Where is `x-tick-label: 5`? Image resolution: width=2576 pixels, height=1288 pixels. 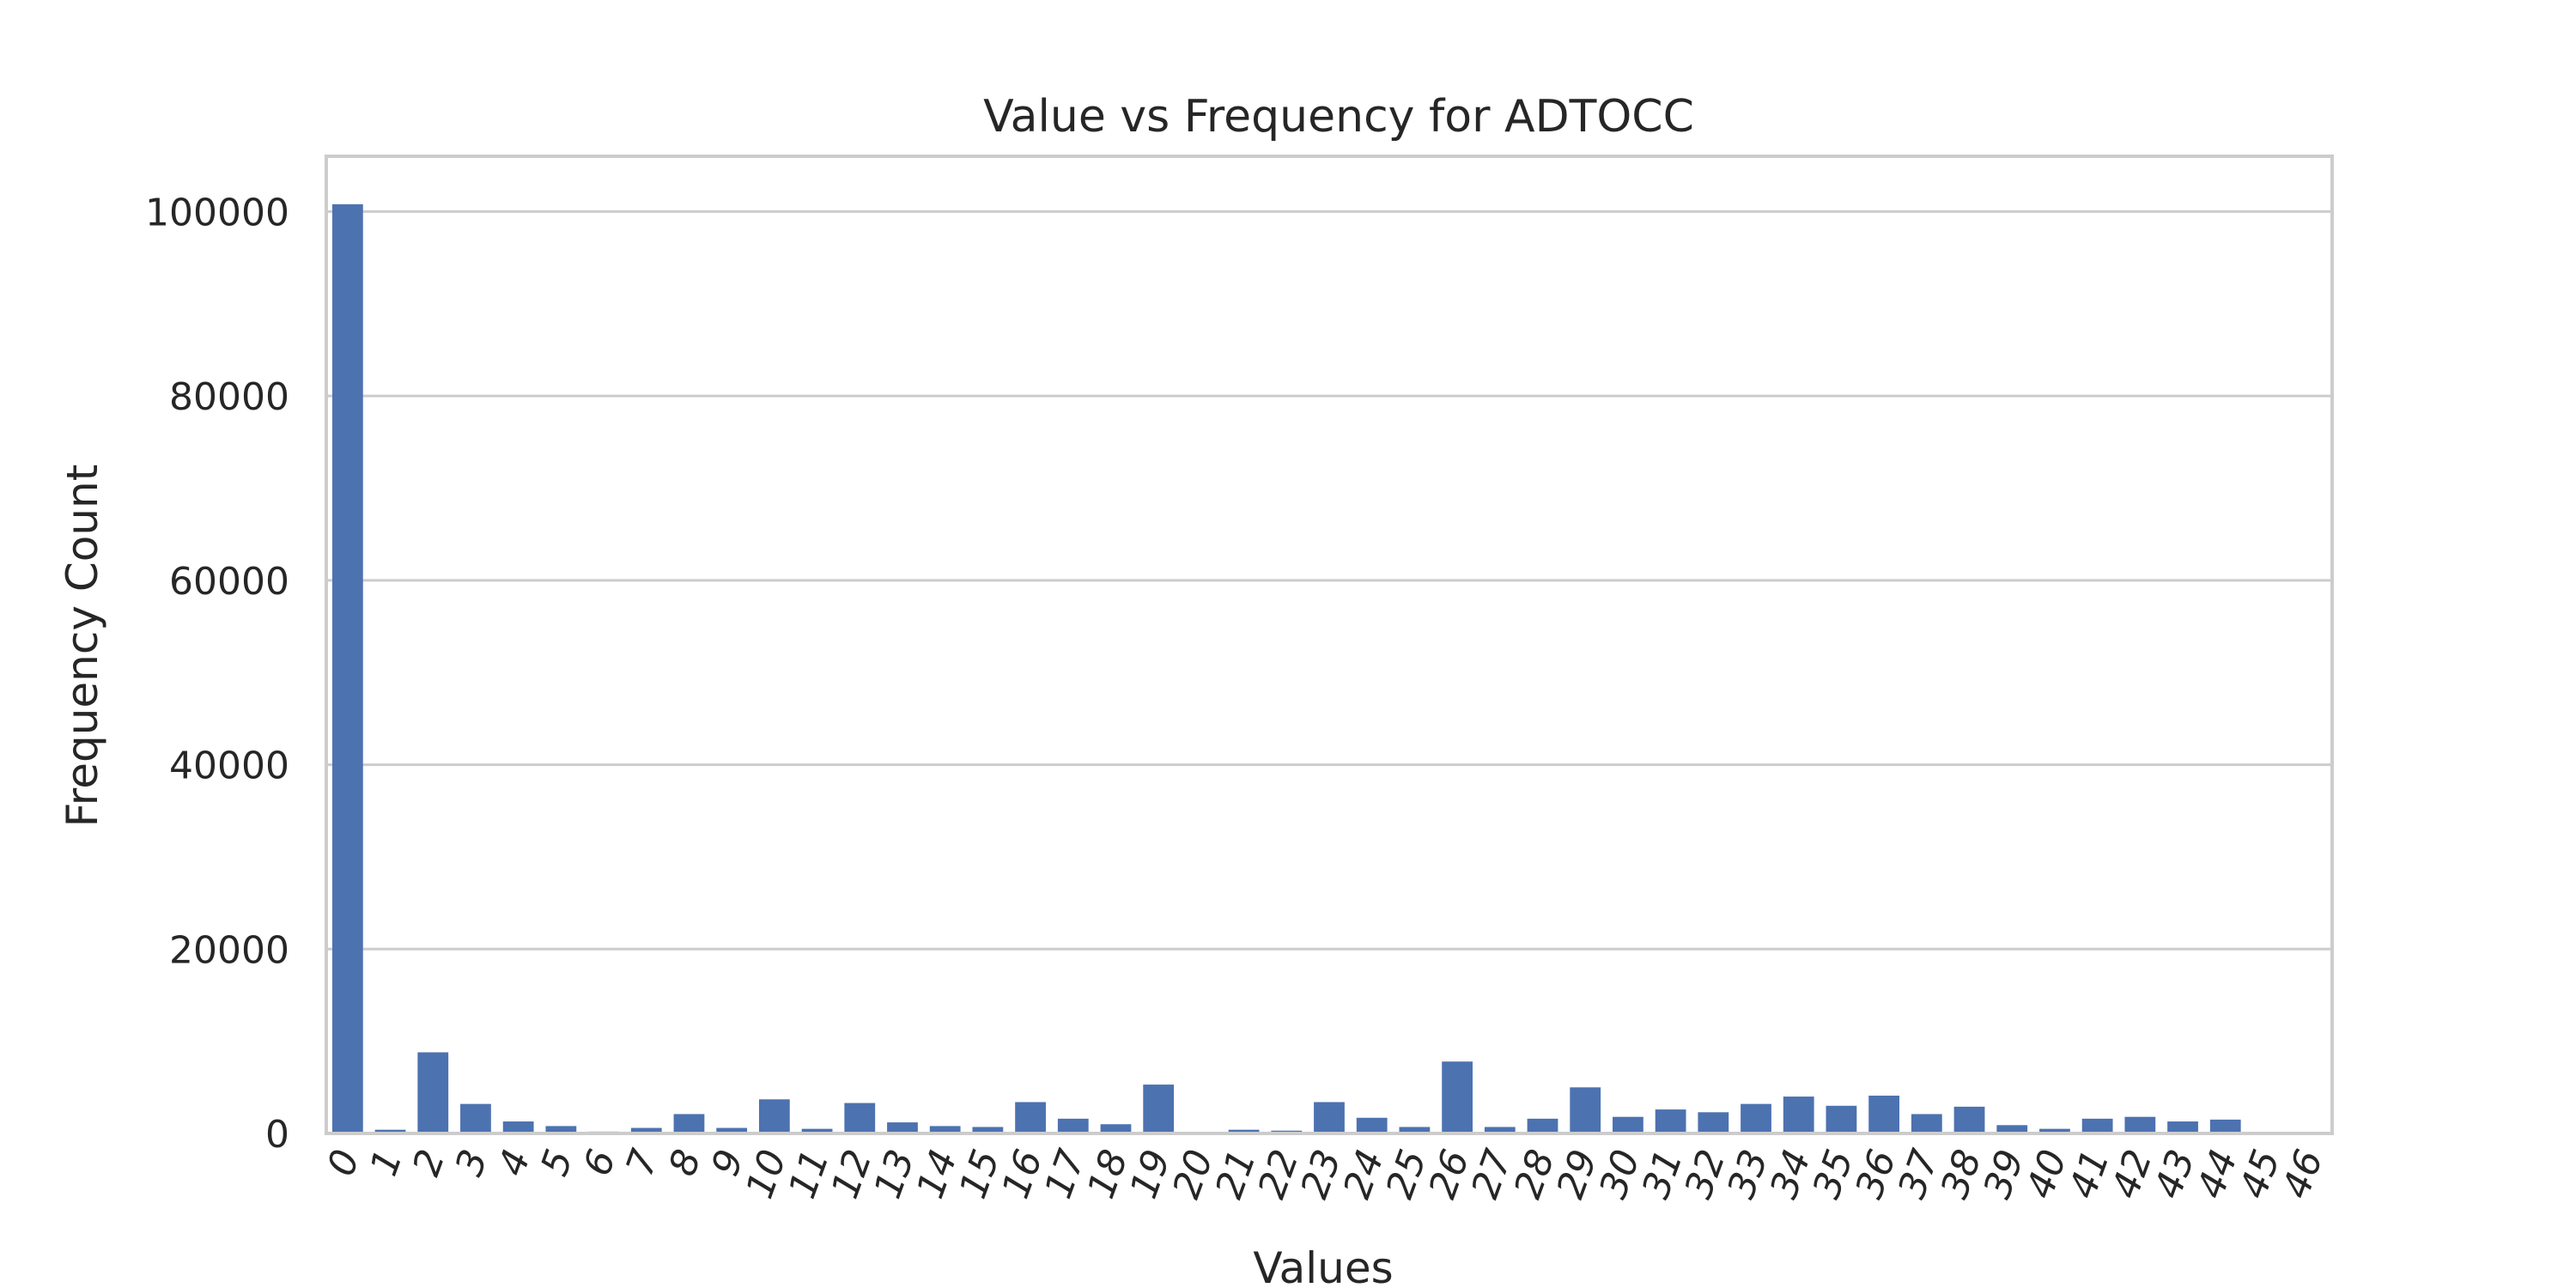
x-tick-label: 5 is located at coordinates (557, 1163).